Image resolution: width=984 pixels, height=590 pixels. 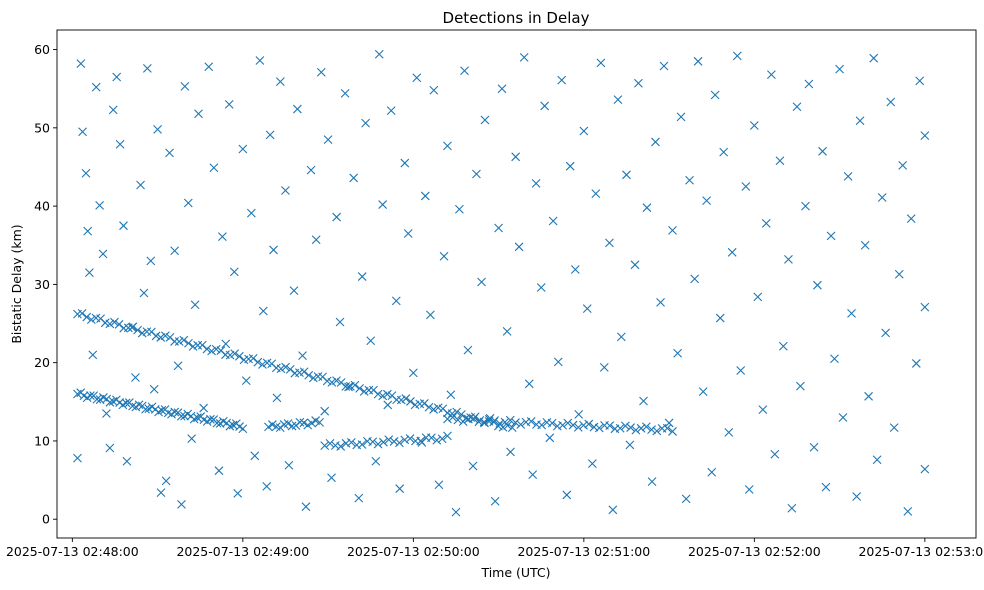 What do you see at coordinates (42, 284) in the screenshot?
I see `y-tick-label: 30` at bounding box center [42, 284].